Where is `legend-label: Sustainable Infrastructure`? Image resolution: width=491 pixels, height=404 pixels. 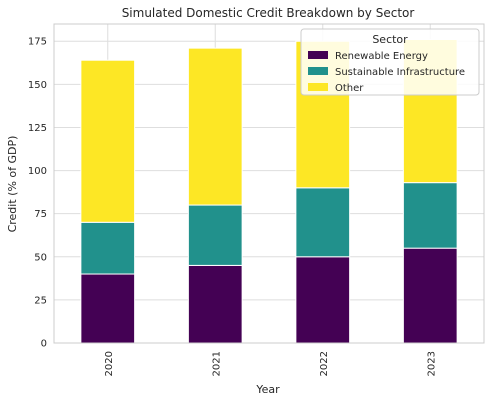 legend-label: Sustainable Infrastructure is located at coordinates (400, 72).